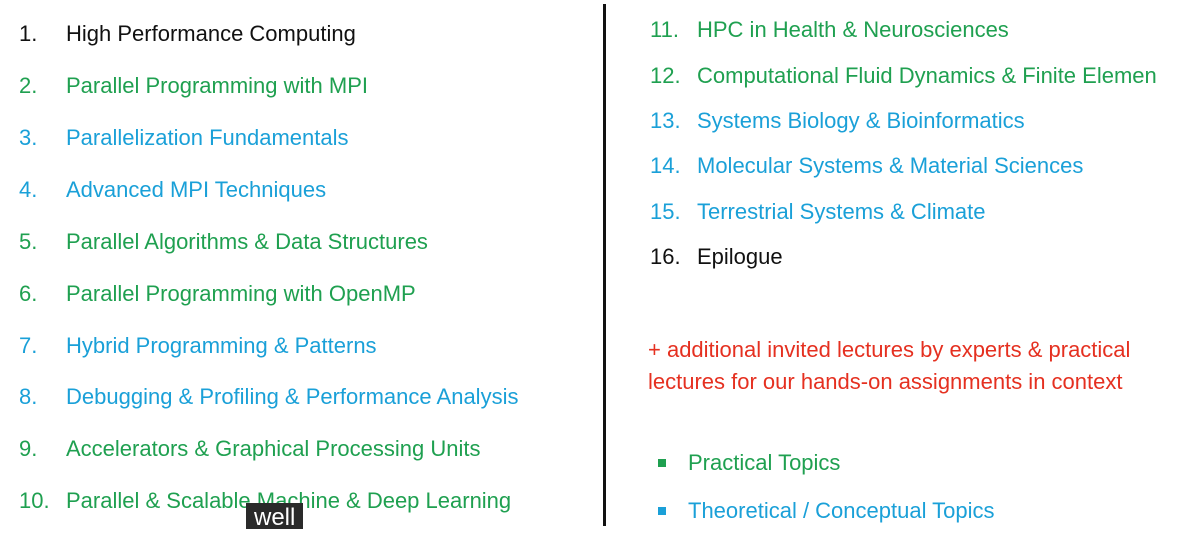  I want to click on column-divider, so click(604, 265).